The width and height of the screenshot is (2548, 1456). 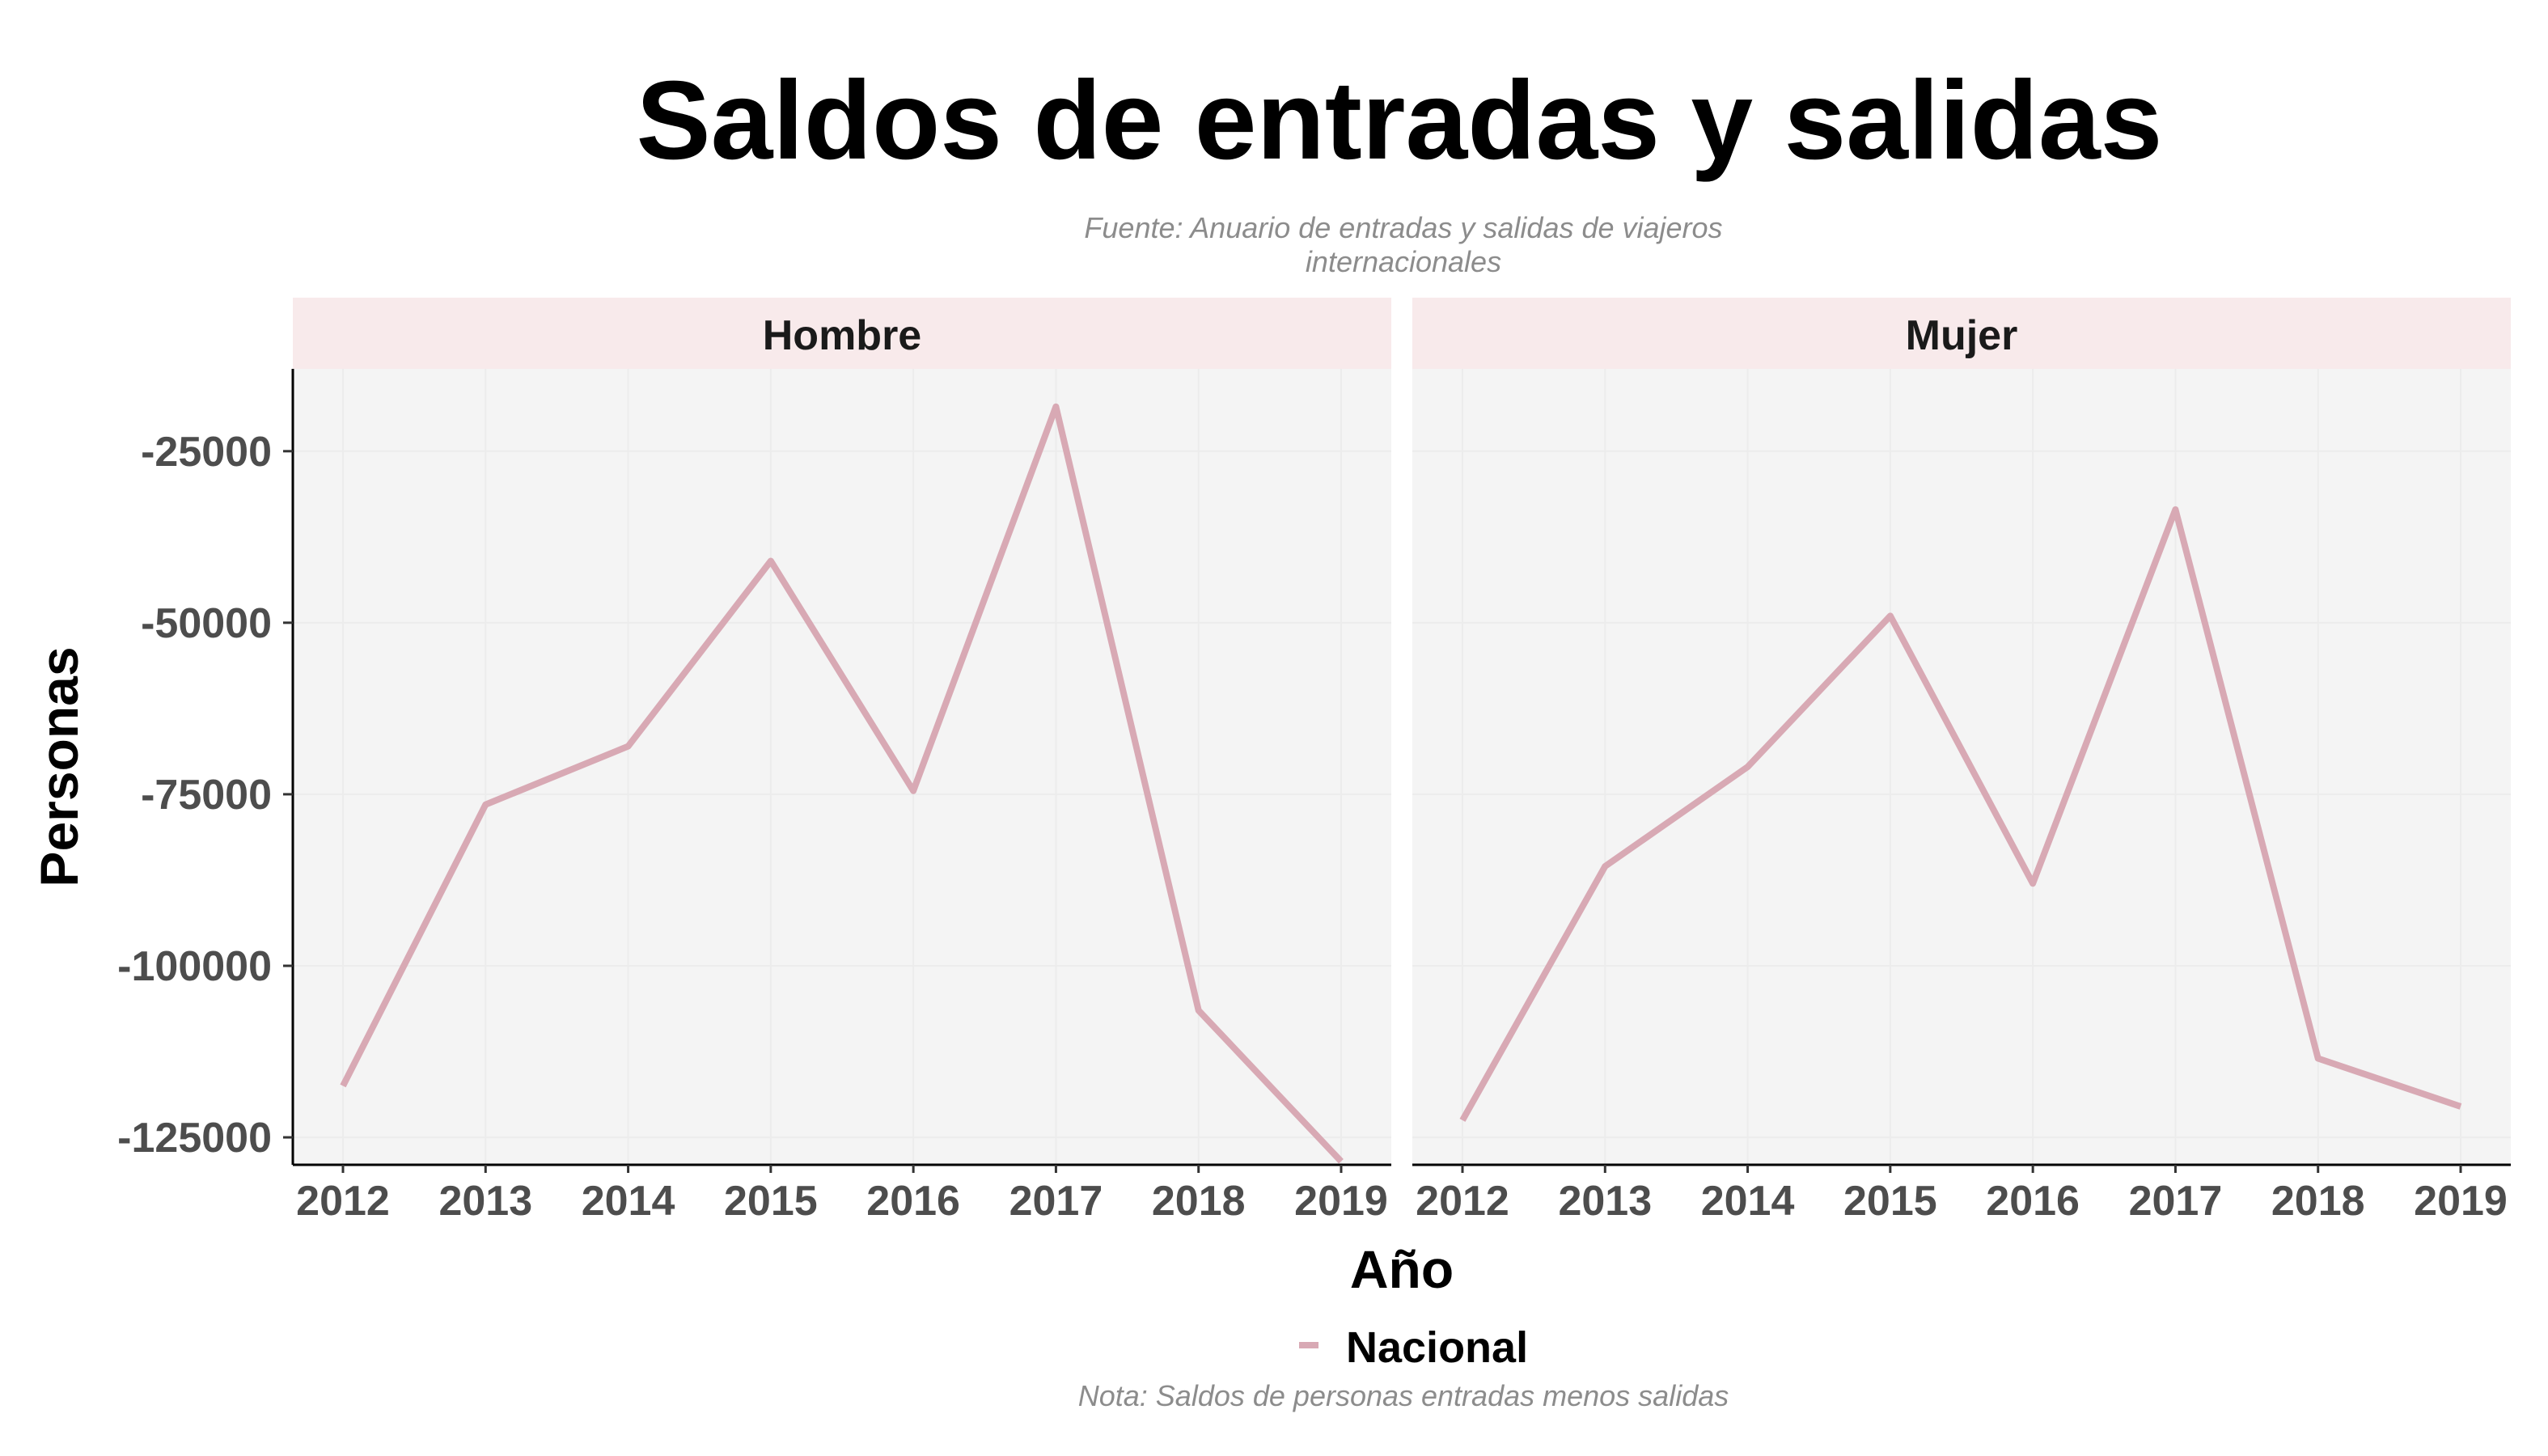 What do you see at coordinates (194, 967) in the screenshot?
I see `y-tick-label: -100000` at bounding box center [194, 967].